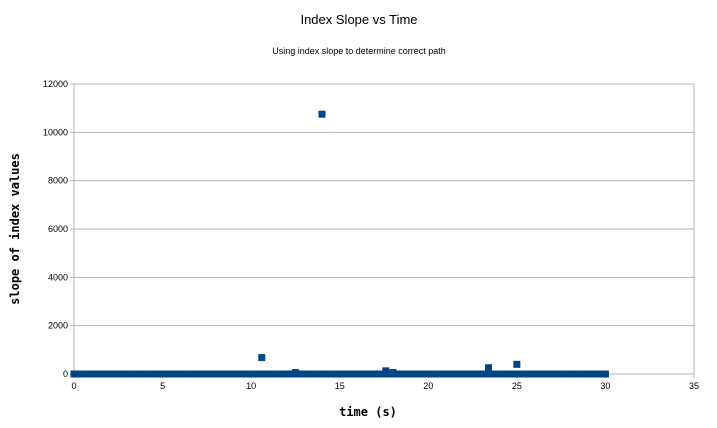 The image size is (717, 428). Describe the element at coordinates (605, 386) in the screenshot. I see `x-tick-label: 30` at that location.